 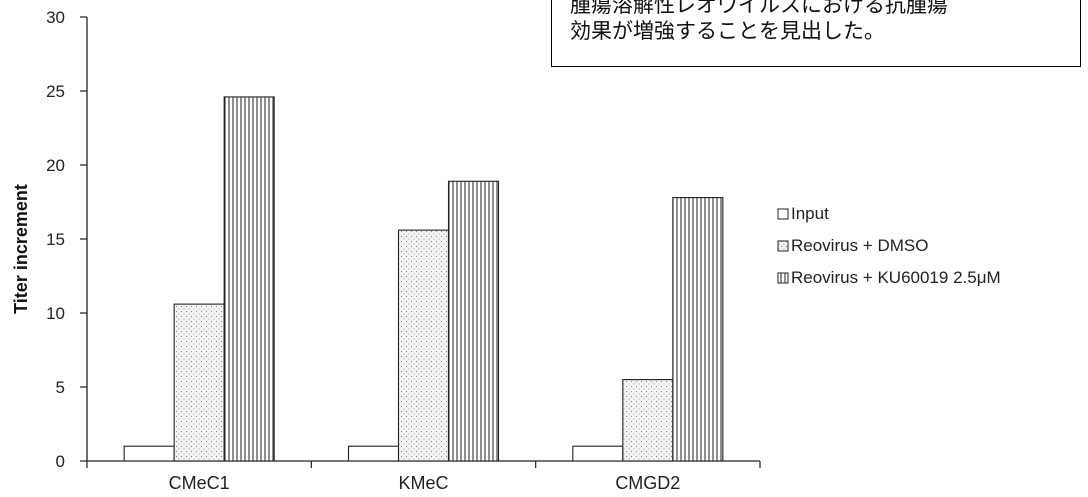 I want to click on y-tick-label: 15, so click(x=55, y=239).